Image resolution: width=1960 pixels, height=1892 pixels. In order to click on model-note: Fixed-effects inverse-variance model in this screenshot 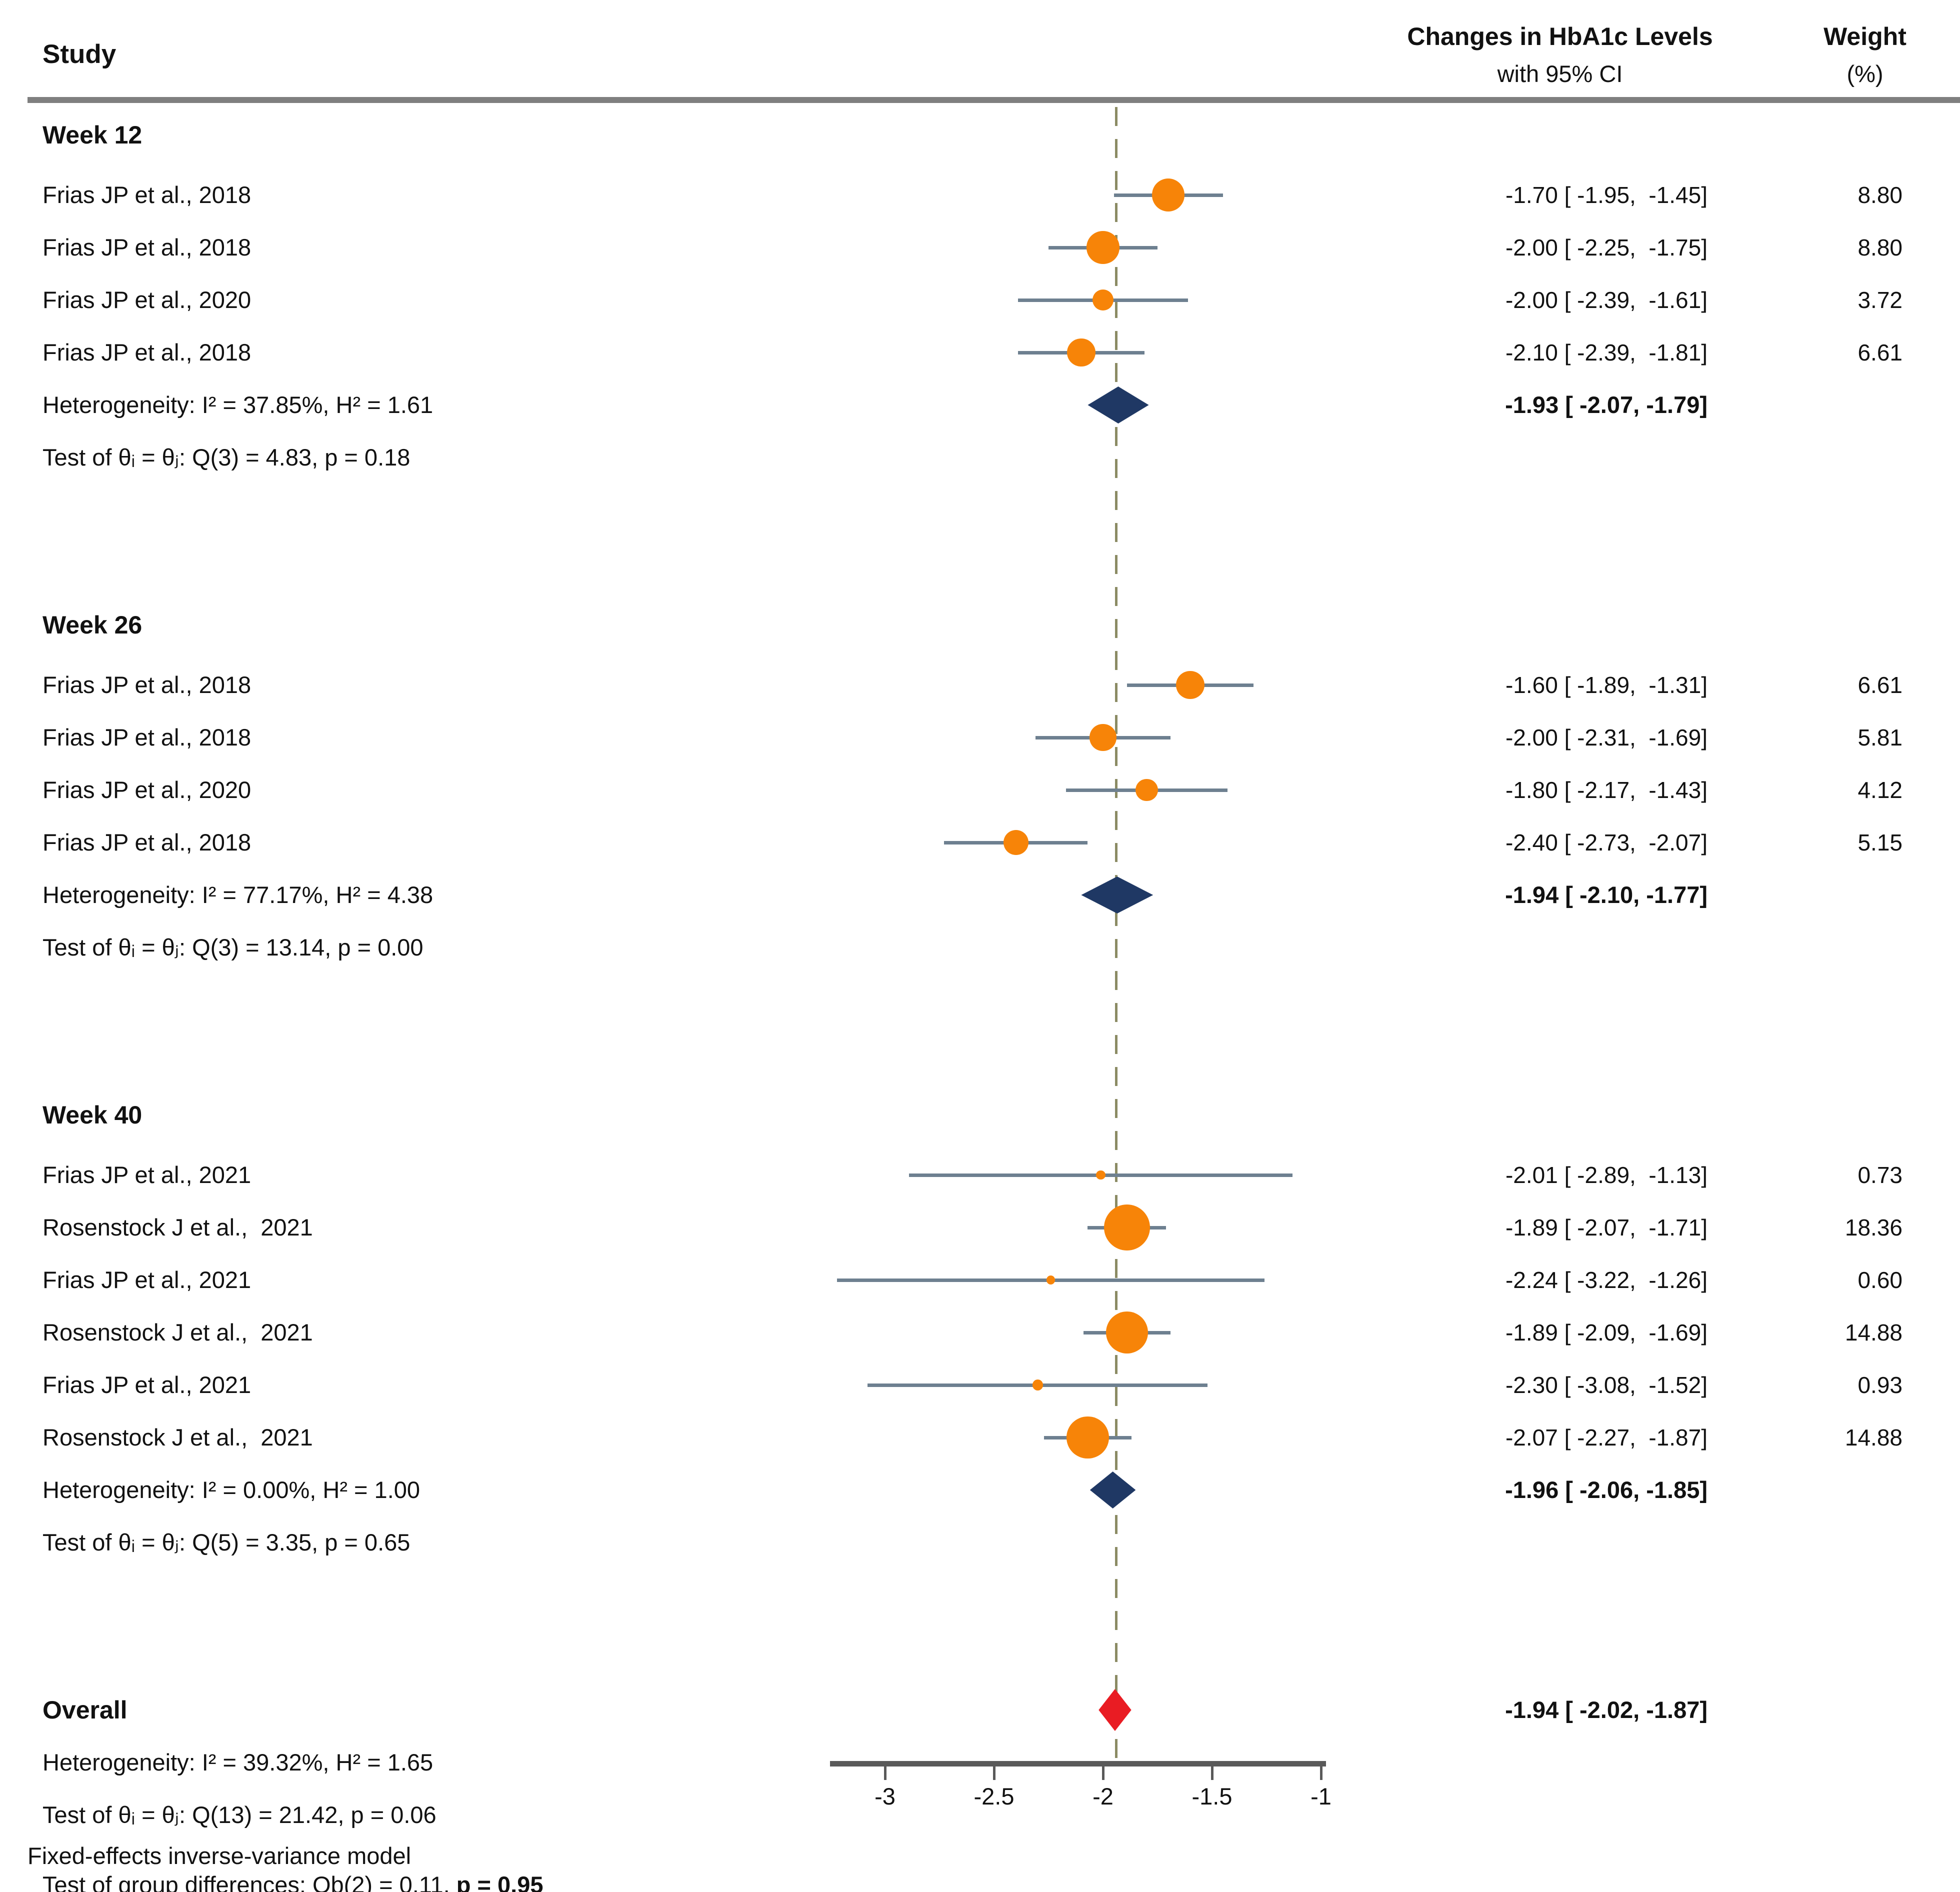, I will do `click(220, 1855)`.